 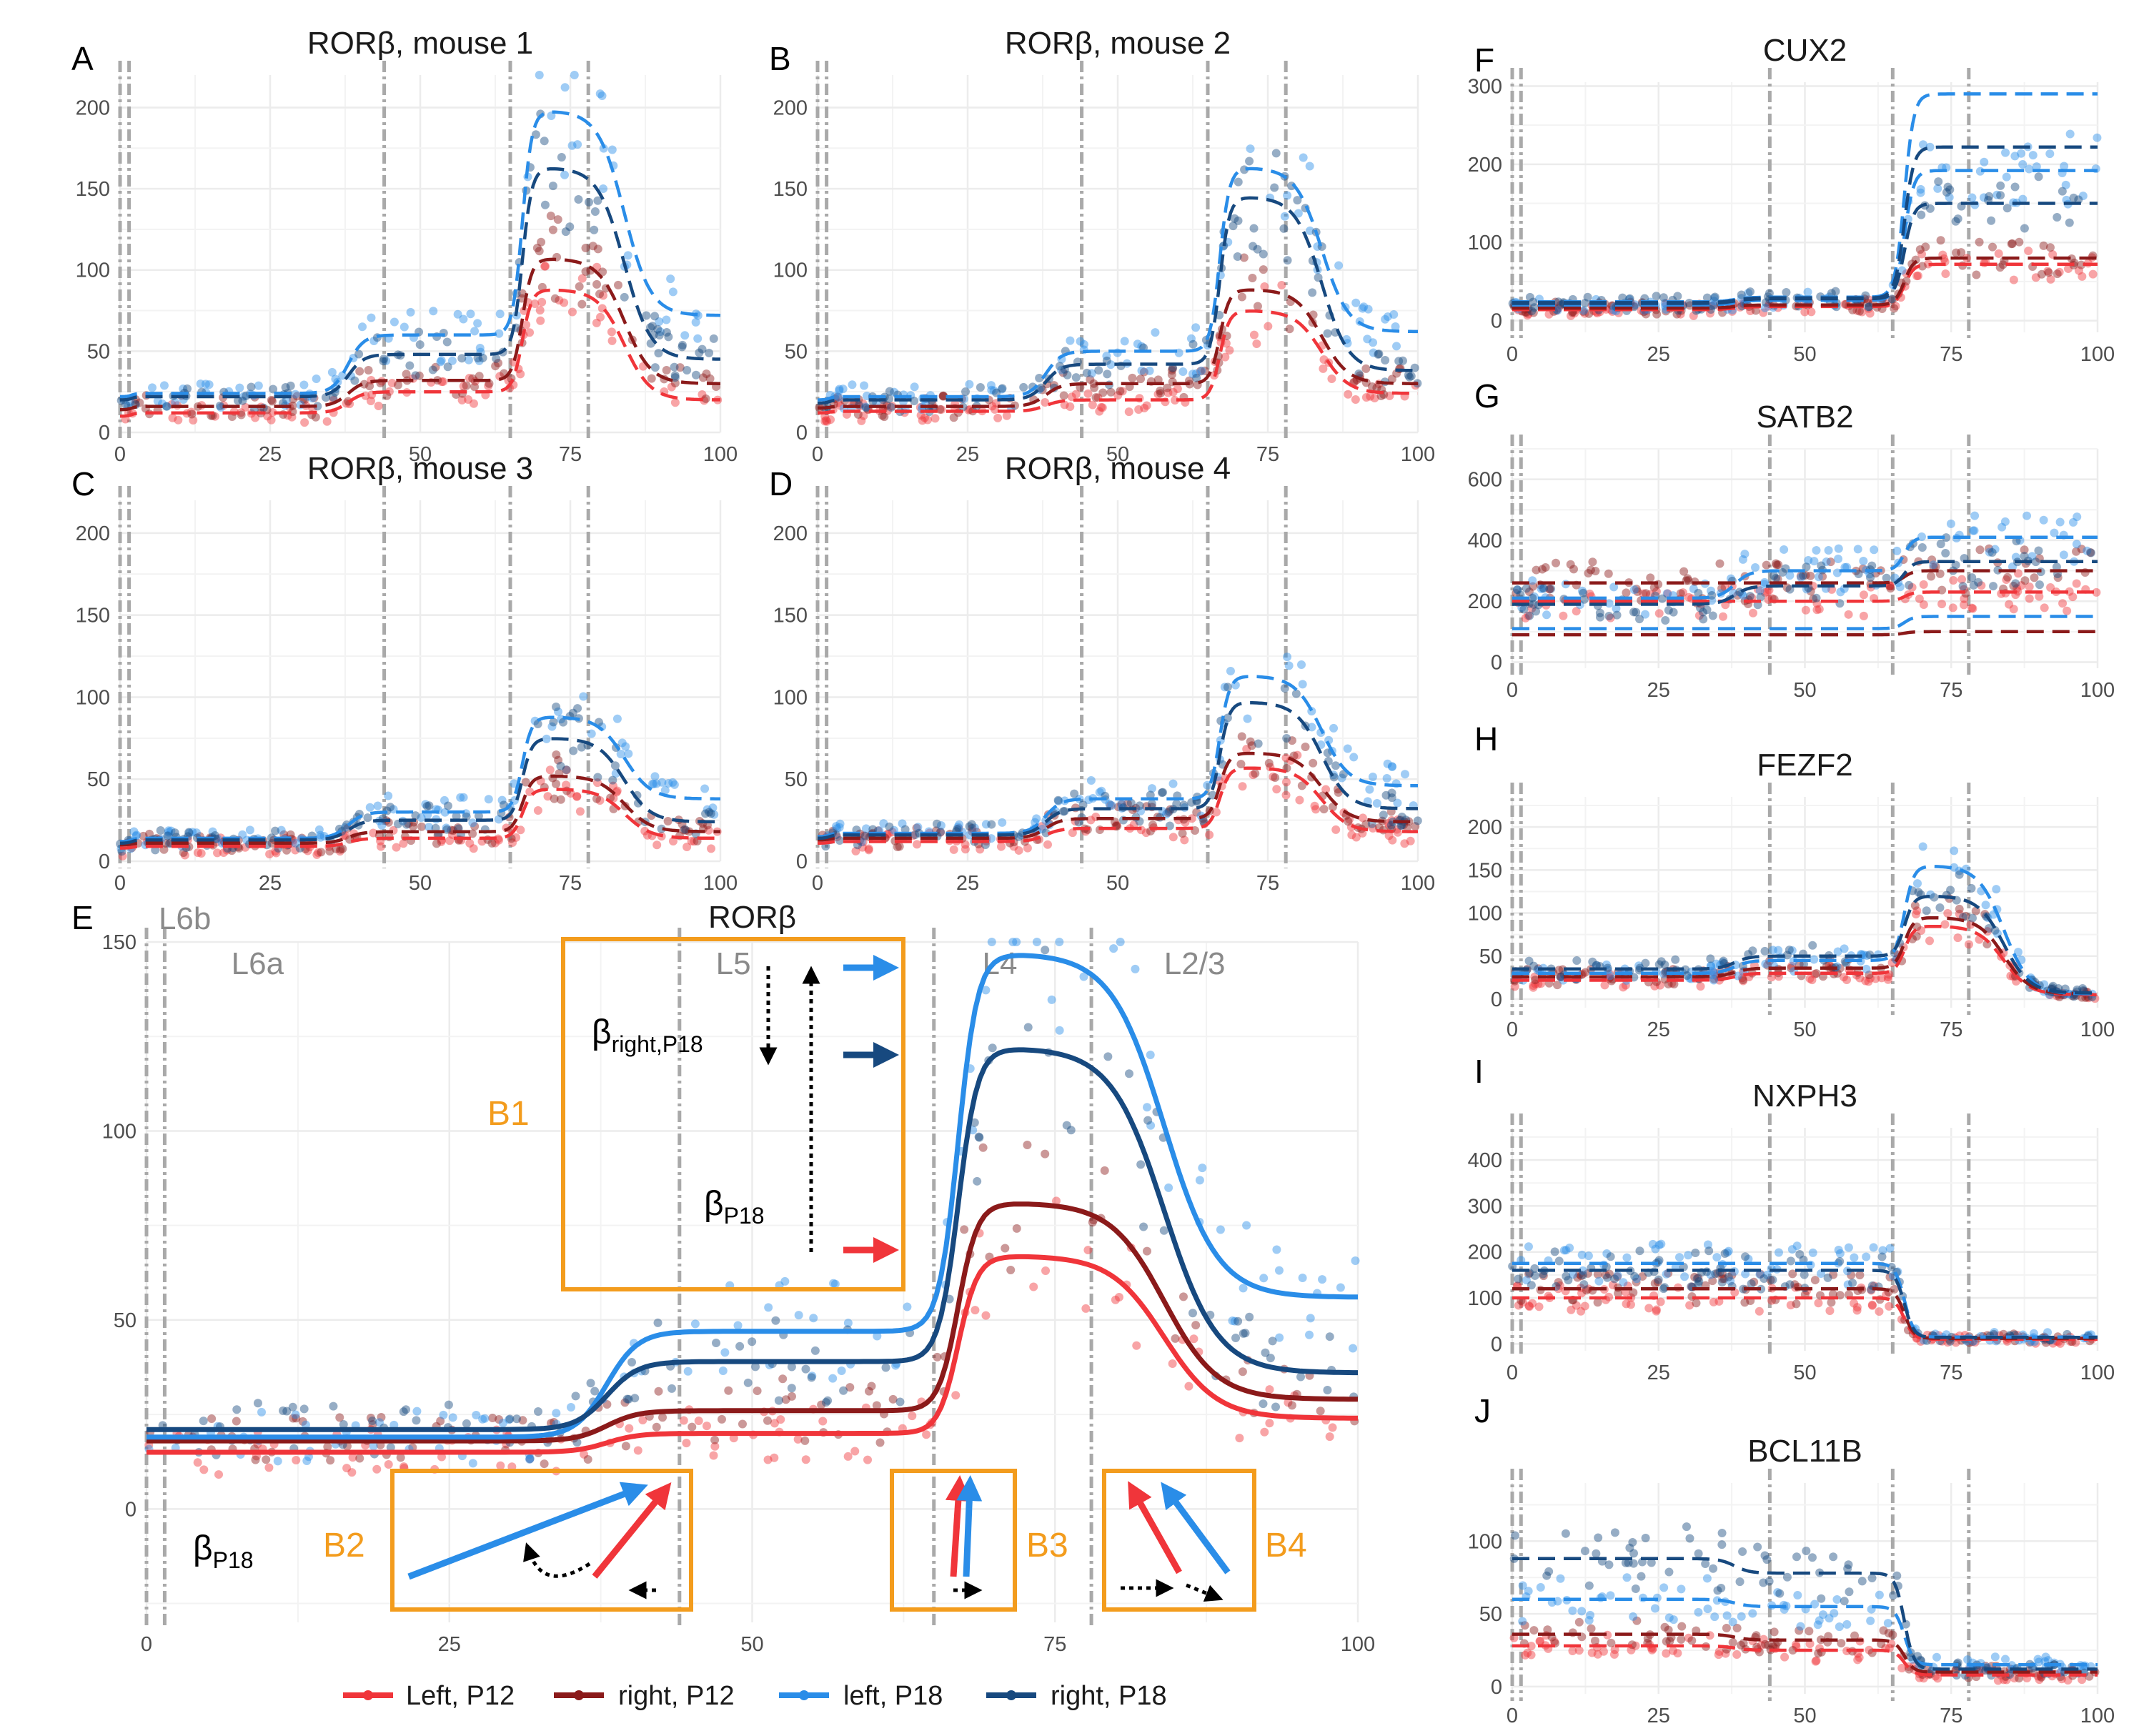 What do you see at coordinates (82, 58) in the screenshot?
I see `panel-label-a: A` at bounding box center [82, 58].